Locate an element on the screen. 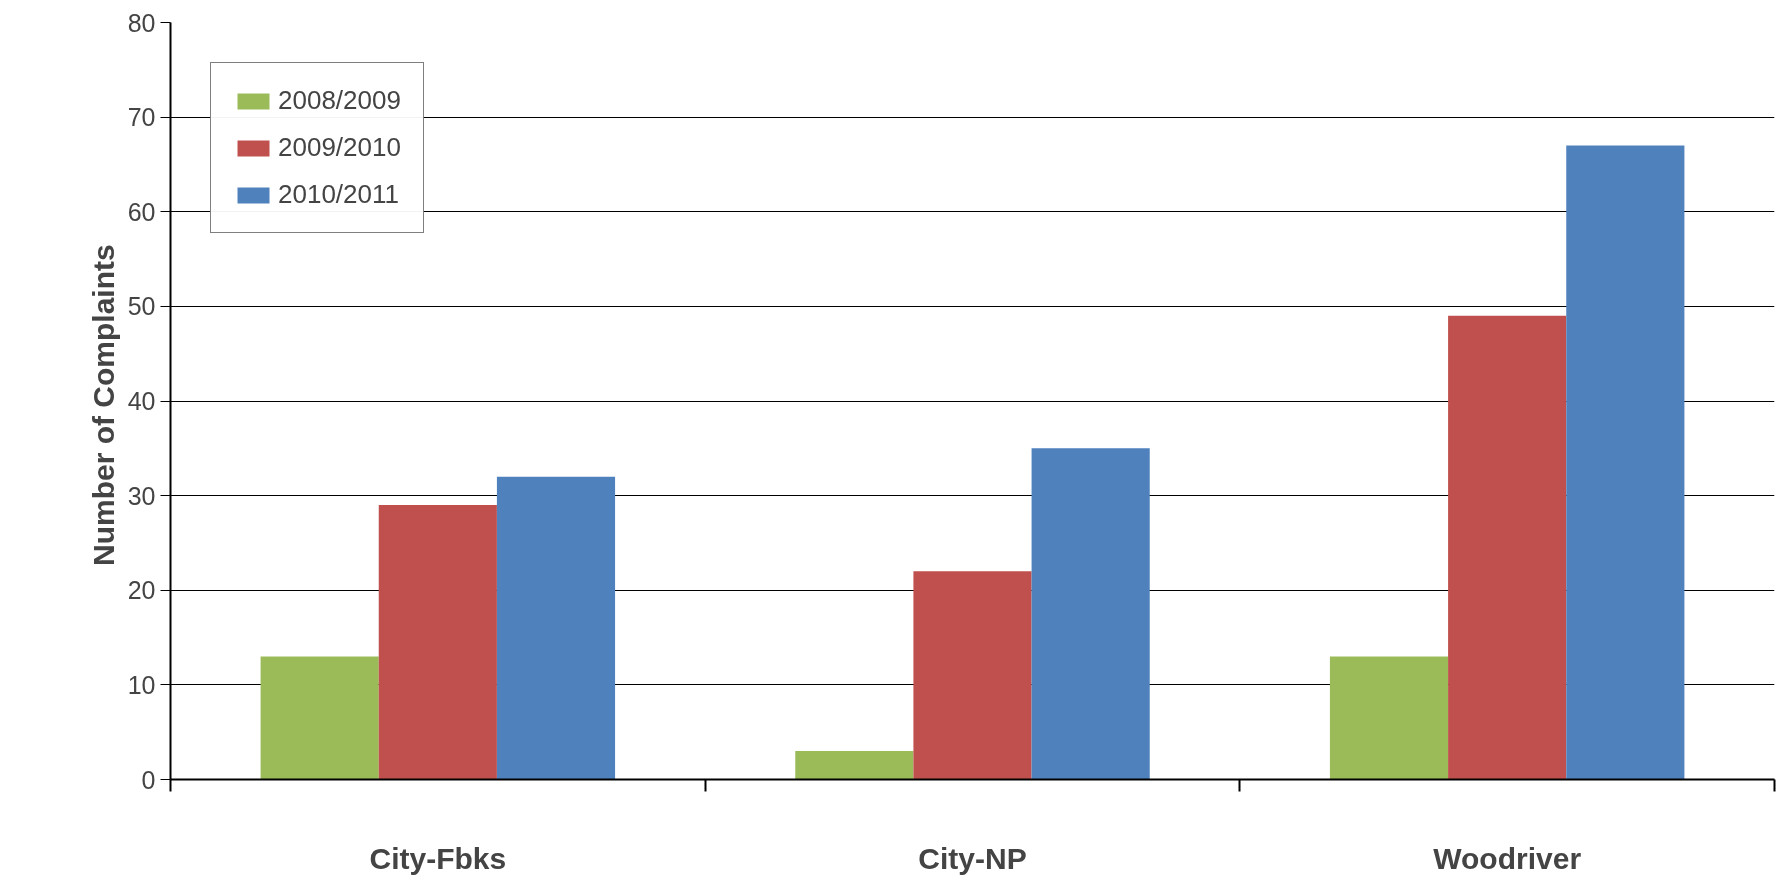 This screenshot has height=889, width=1784. y-tick-label: 40 is located at coordinates (141, 401).